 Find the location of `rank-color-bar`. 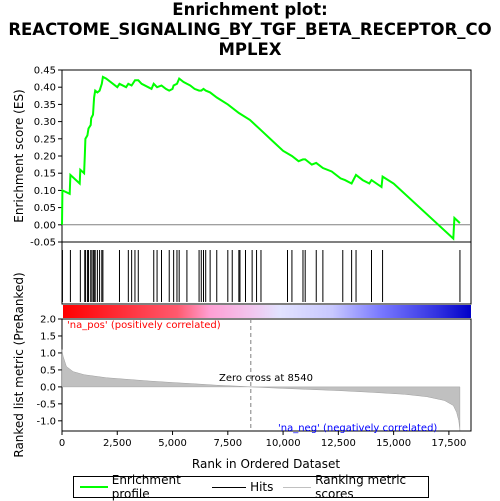

rank-color-bar is located at coordinates (267, 311).